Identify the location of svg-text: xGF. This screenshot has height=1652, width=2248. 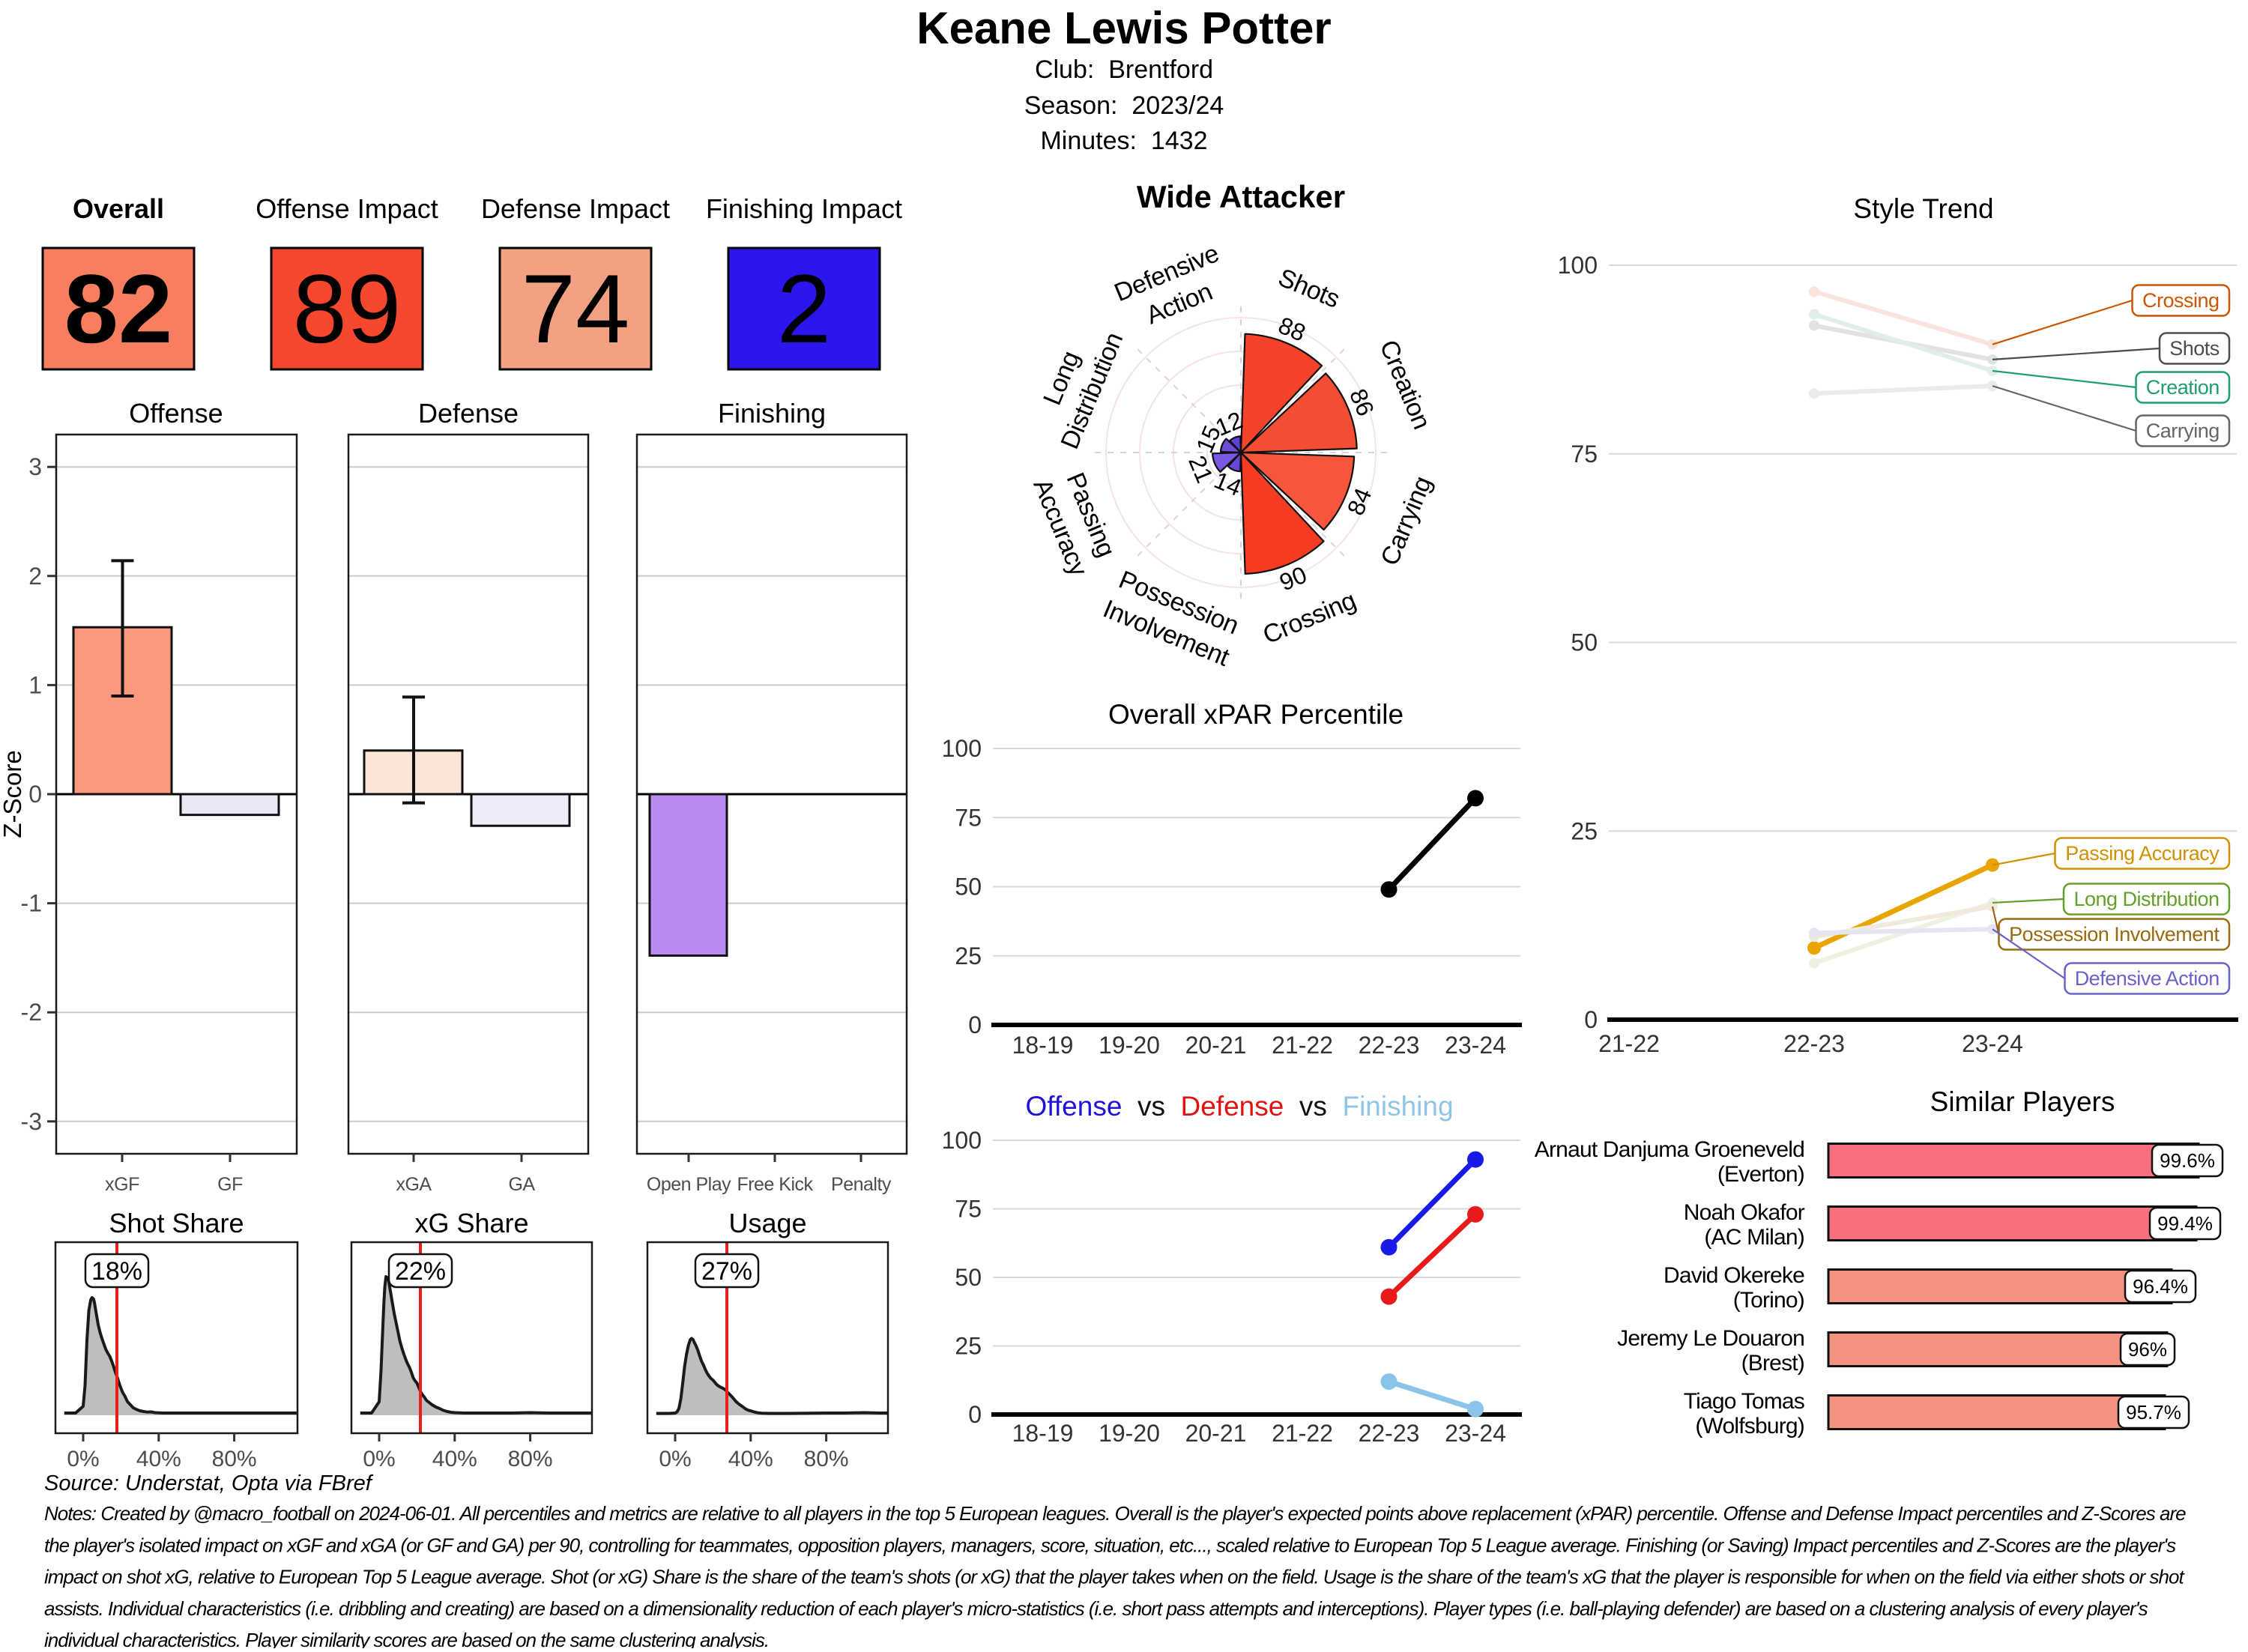
(122, 1184).